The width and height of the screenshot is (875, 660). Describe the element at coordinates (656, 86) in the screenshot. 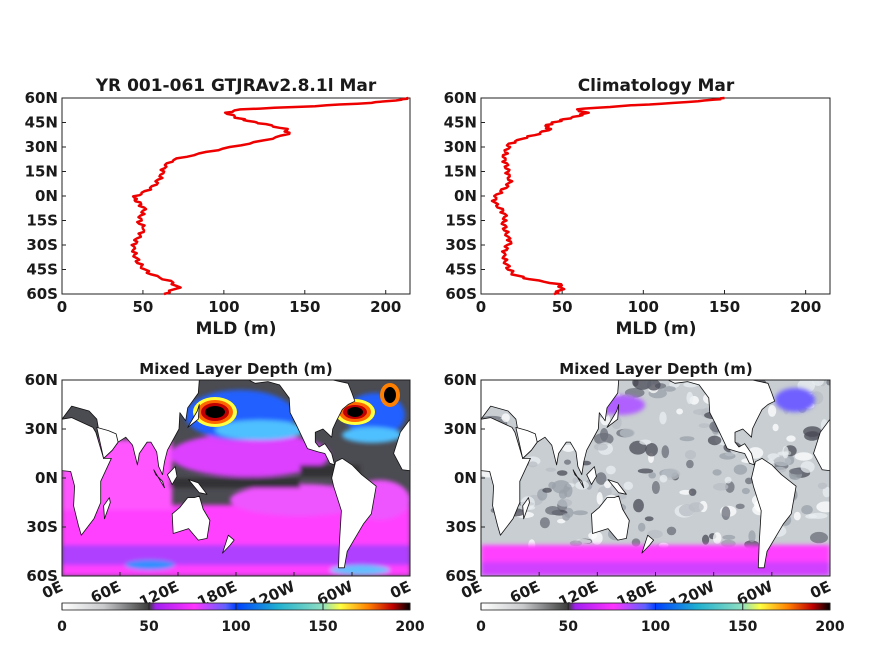

I see `profile-clim-title: Climatology Mar` at that location.